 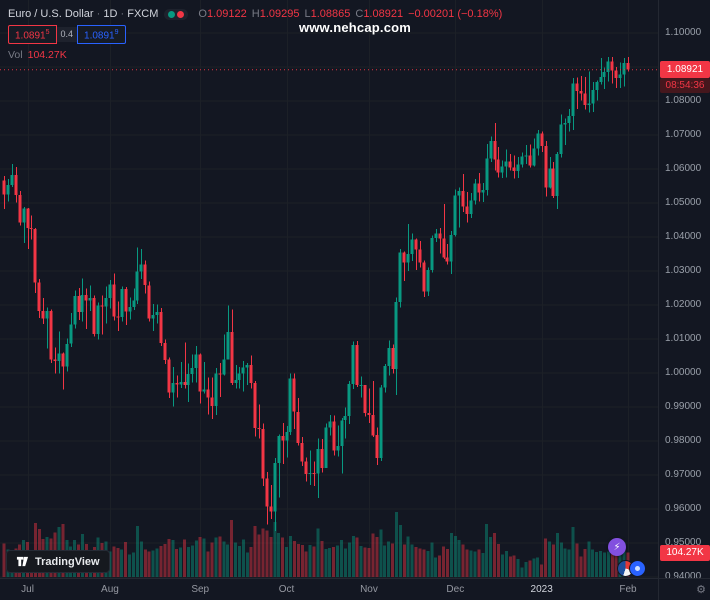 I want to click on exchange-label: FXCM, so click(x=143, y=14).